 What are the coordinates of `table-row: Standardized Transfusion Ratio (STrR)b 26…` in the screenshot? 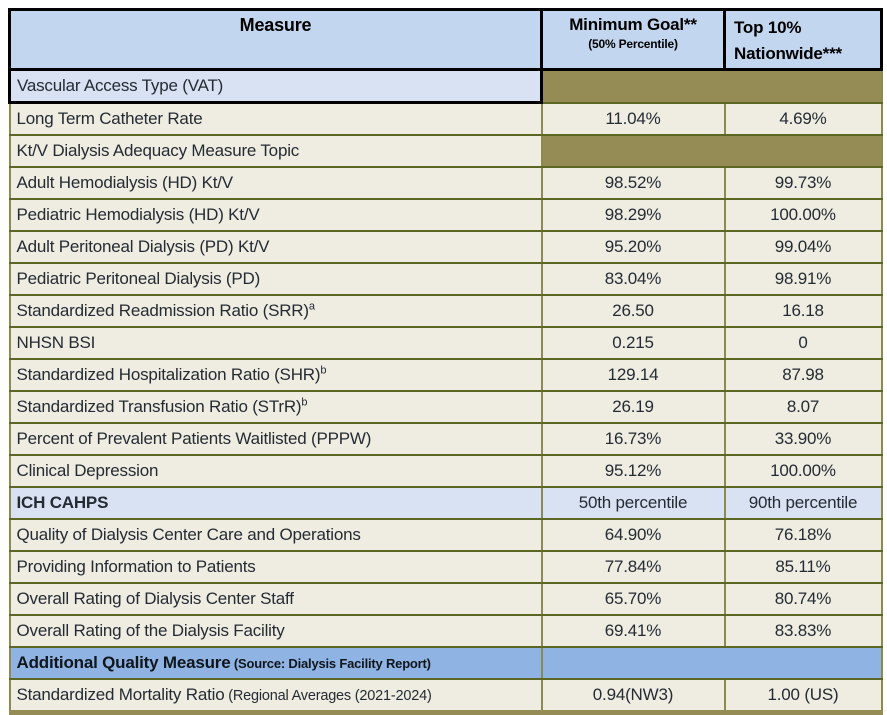 It's located at (445, 407).